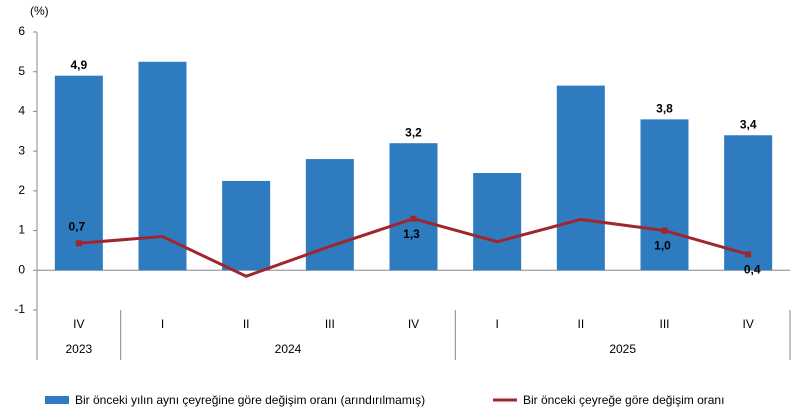 The width and height of the screenshot is (802, 416). Describe the element at coordinates (413, 132) in the screenshot. I see `value-label: 3,2` at that location.